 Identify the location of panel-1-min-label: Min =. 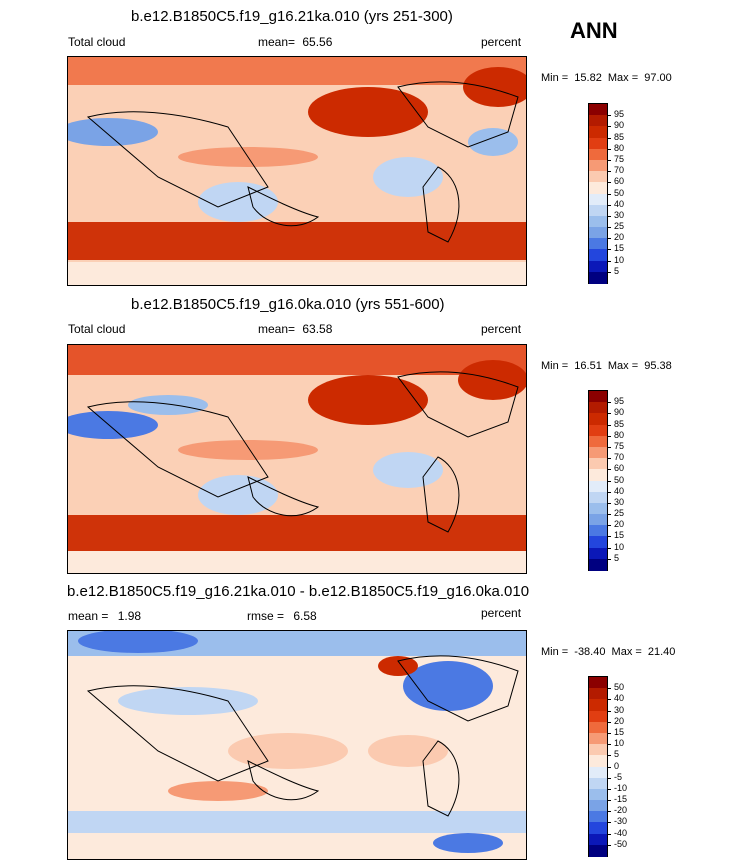
(555, 78).